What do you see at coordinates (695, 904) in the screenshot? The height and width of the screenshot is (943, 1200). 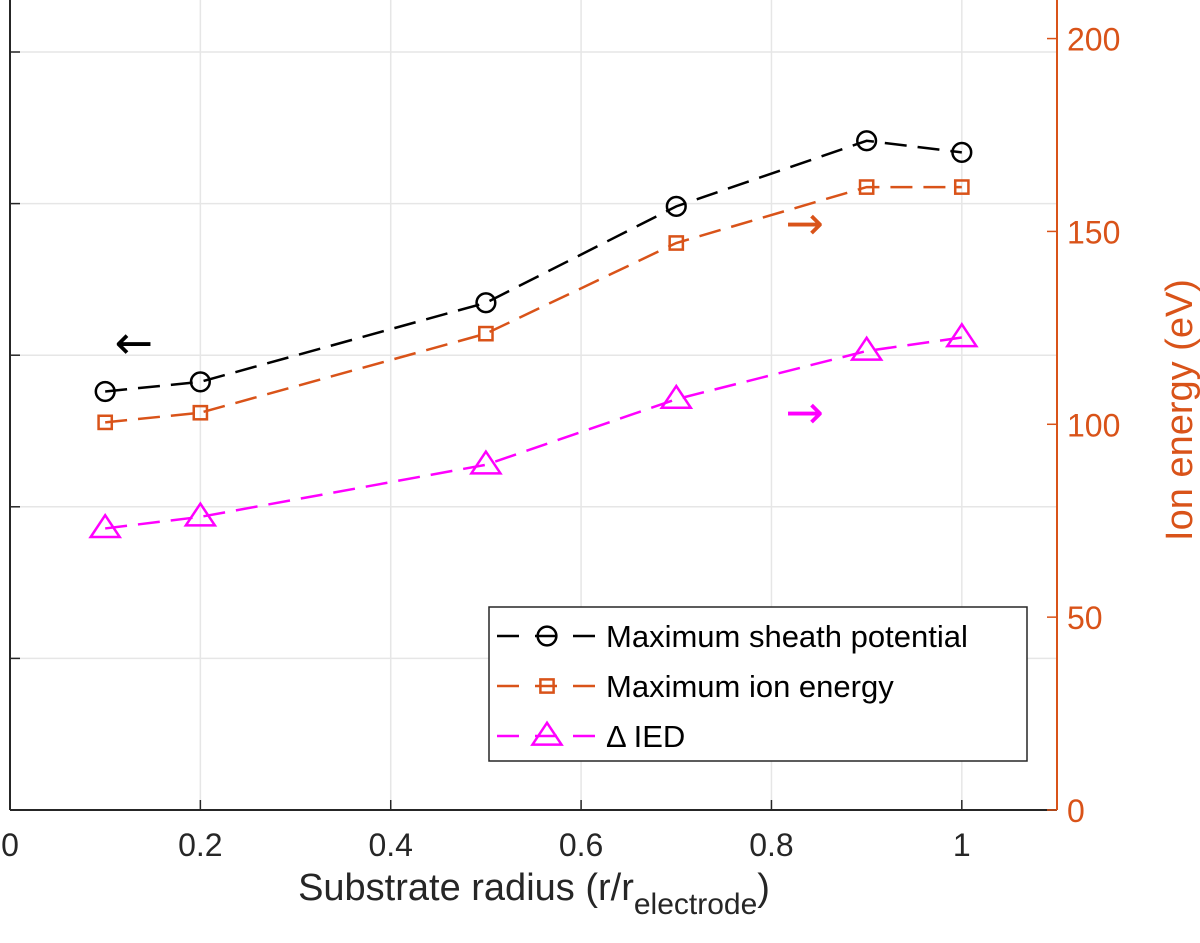 I see `x-axis-title-subscript: electrode` at bounding box center [695, 904].